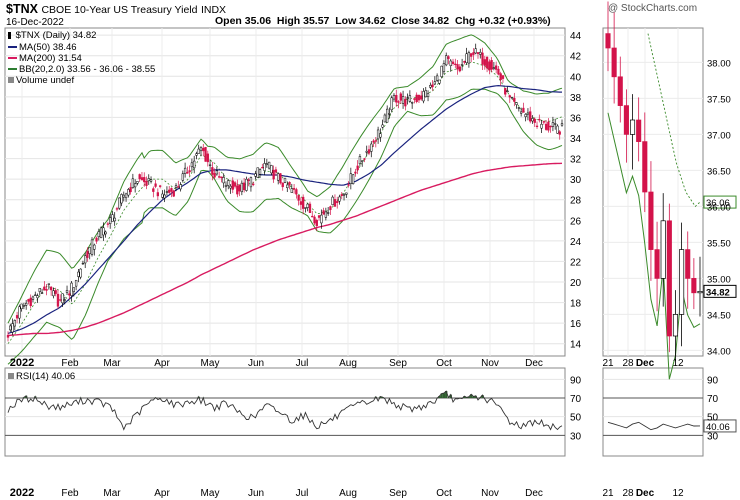 This screenshot has height=500, width=740. Describe the element at coordinates (52, 35) in the screenshot. I see `legend-symbol: $TNX (Daily) 34.82` at that location.